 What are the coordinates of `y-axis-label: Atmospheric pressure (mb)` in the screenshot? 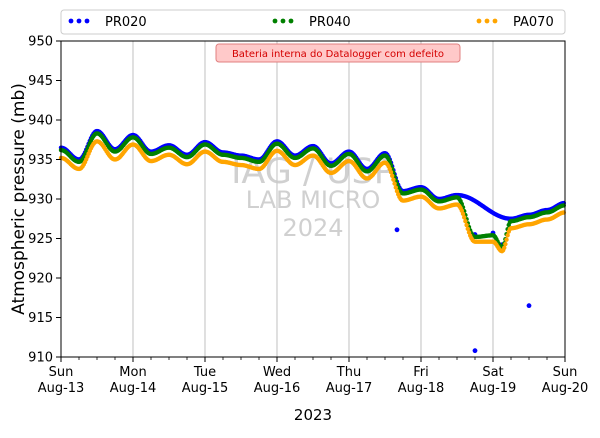 It's located at (19, 199).